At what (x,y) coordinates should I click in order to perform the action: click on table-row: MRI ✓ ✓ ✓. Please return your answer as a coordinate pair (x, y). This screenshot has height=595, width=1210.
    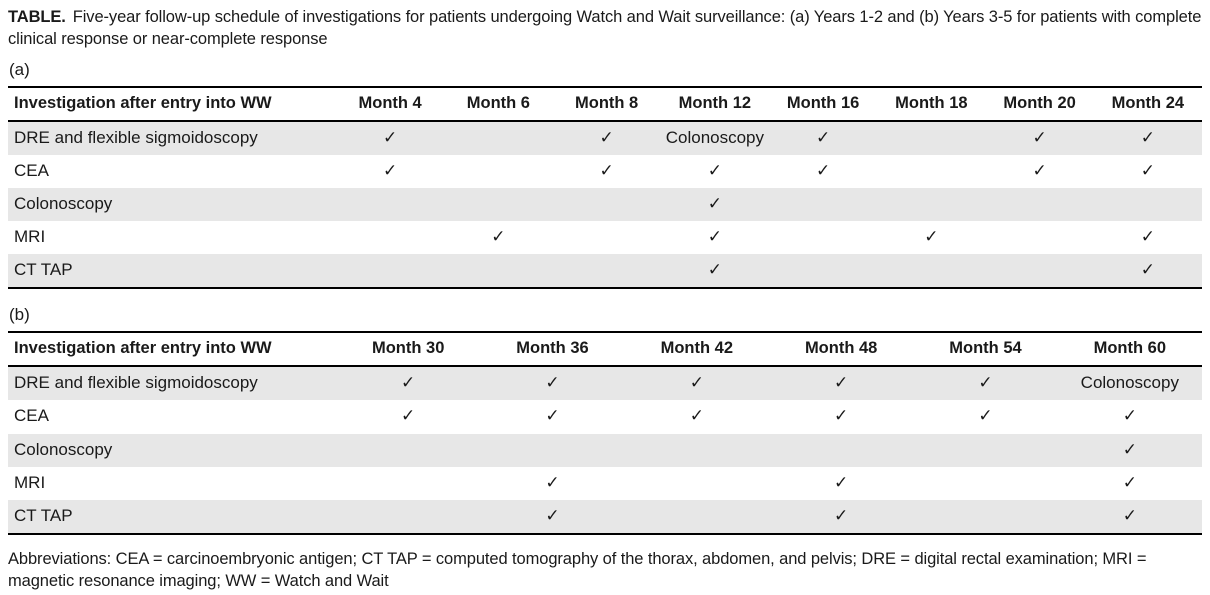
    Looking at the image, I should click on (605, 483).